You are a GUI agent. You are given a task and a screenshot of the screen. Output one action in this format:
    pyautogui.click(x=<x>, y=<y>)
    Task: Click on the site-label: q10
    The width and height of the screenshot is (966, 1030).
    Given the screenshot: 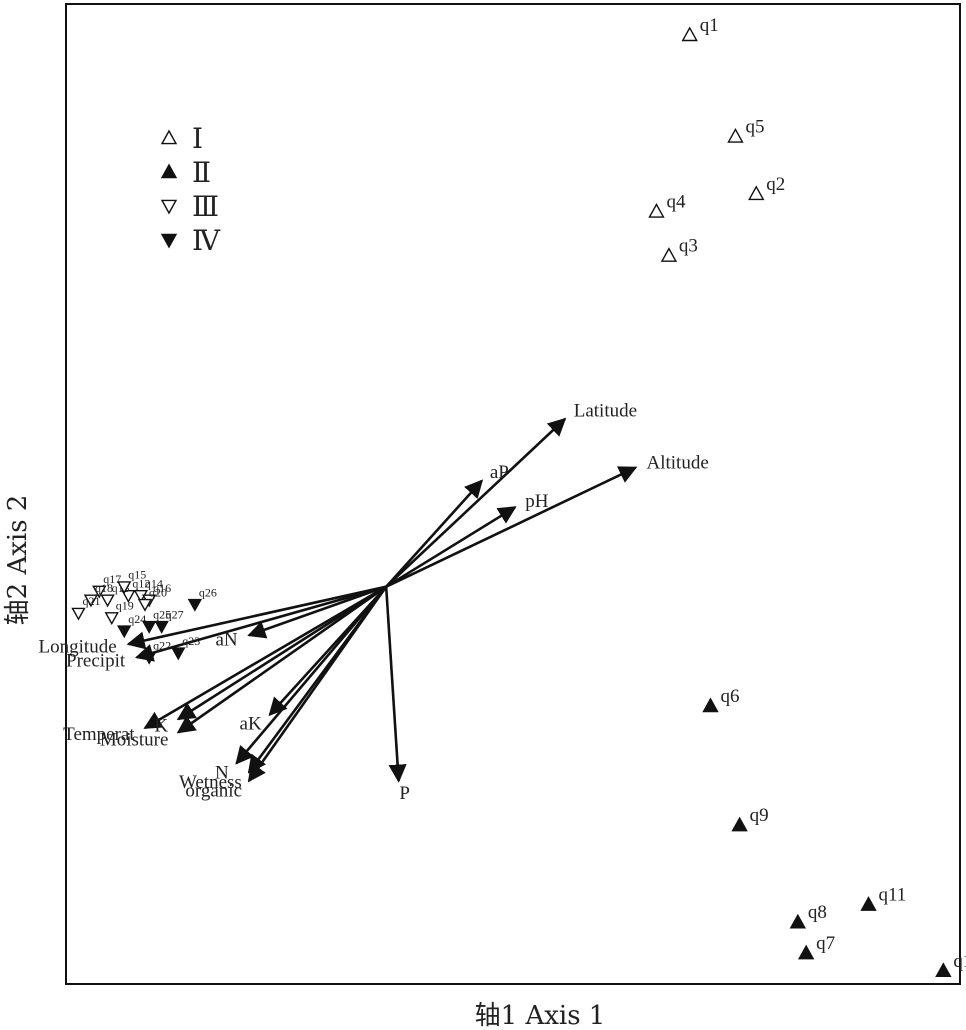 What is the action you would take?
    pyautogui.click(x=959, y=961)
    